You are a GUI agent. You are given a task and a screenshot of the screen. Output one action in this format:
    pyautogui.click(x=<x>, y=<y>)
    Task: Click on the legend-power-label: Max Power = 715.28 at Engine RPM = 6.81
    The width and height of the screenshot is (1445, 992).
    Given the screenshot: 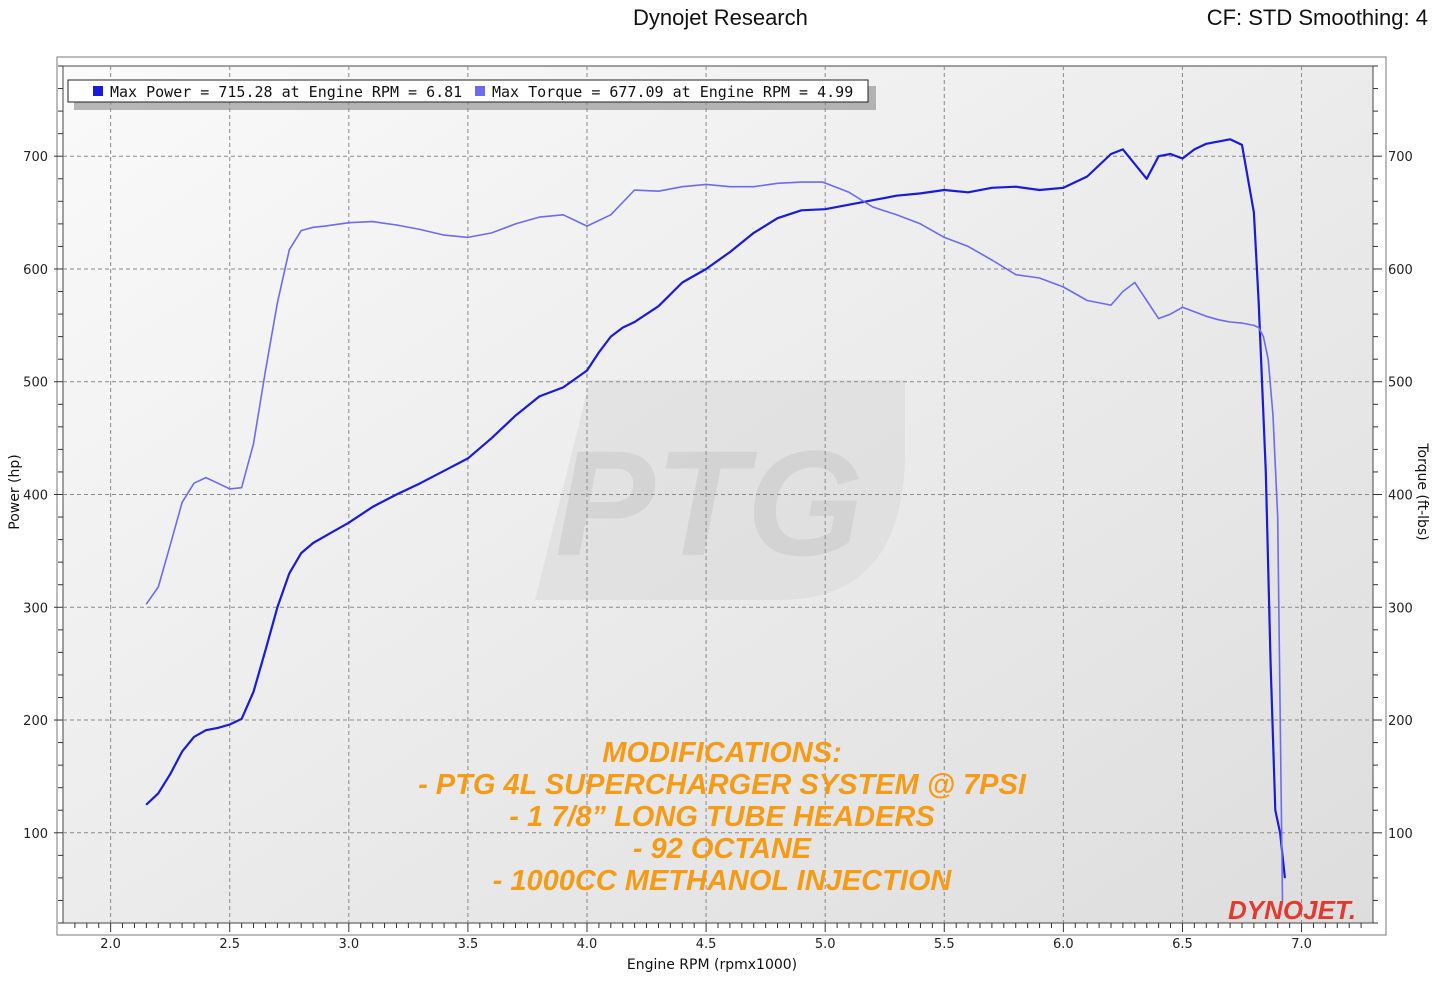 What is the action you would take?
    pyautogui.click(x=286, y=92)
    